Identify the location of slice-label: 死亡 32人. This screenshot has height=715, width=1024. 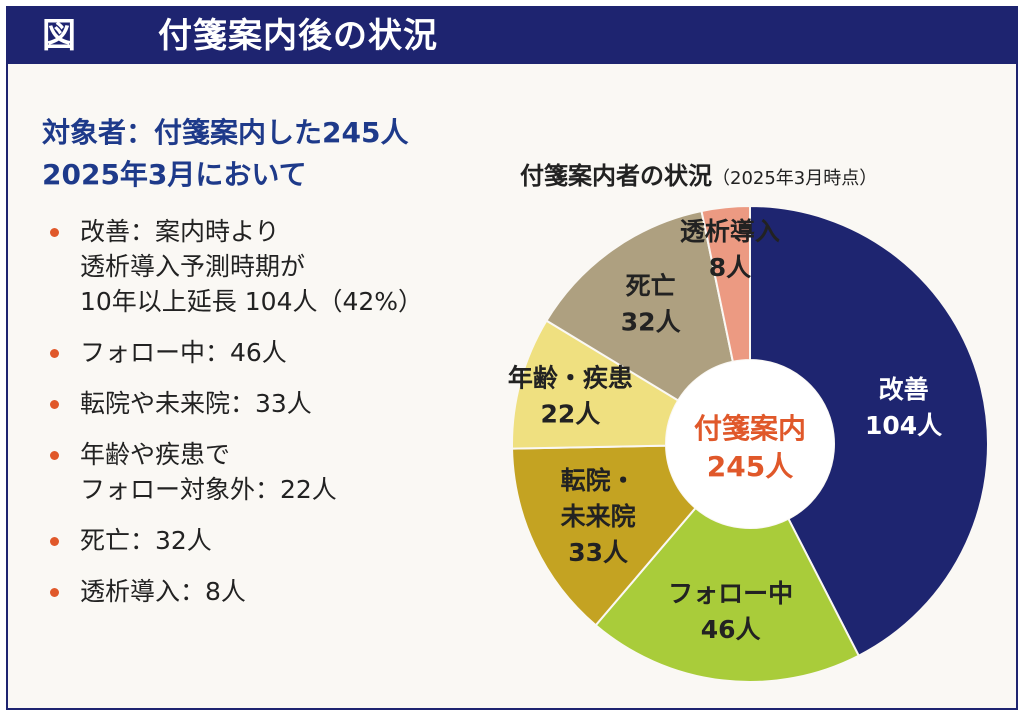
(651, 304).